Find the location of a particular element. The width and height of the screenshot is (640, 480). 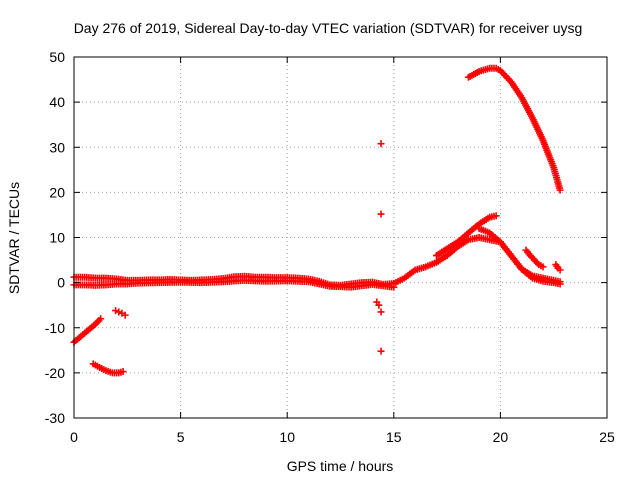

series-early-short is located at coordinates (120, 313).